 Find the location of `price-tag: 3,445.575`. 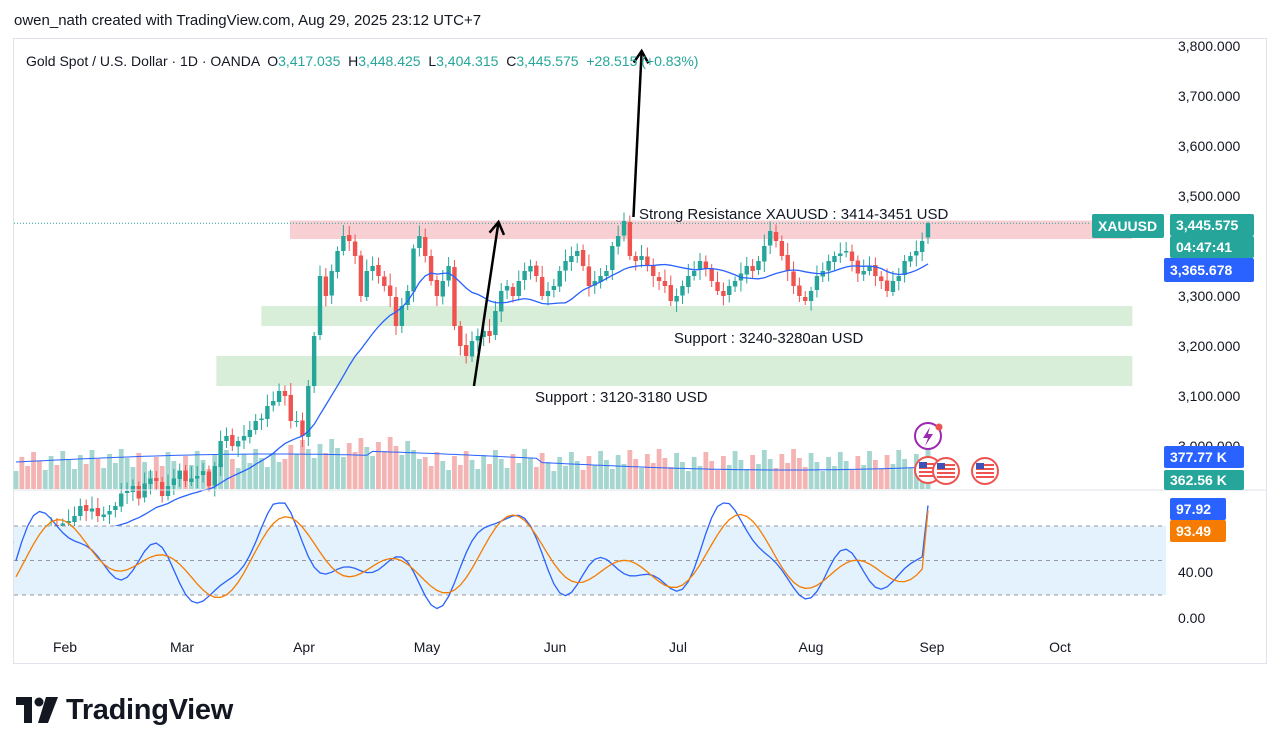

price-tag: 3,445.575 is located at coordinates (1212, 225).